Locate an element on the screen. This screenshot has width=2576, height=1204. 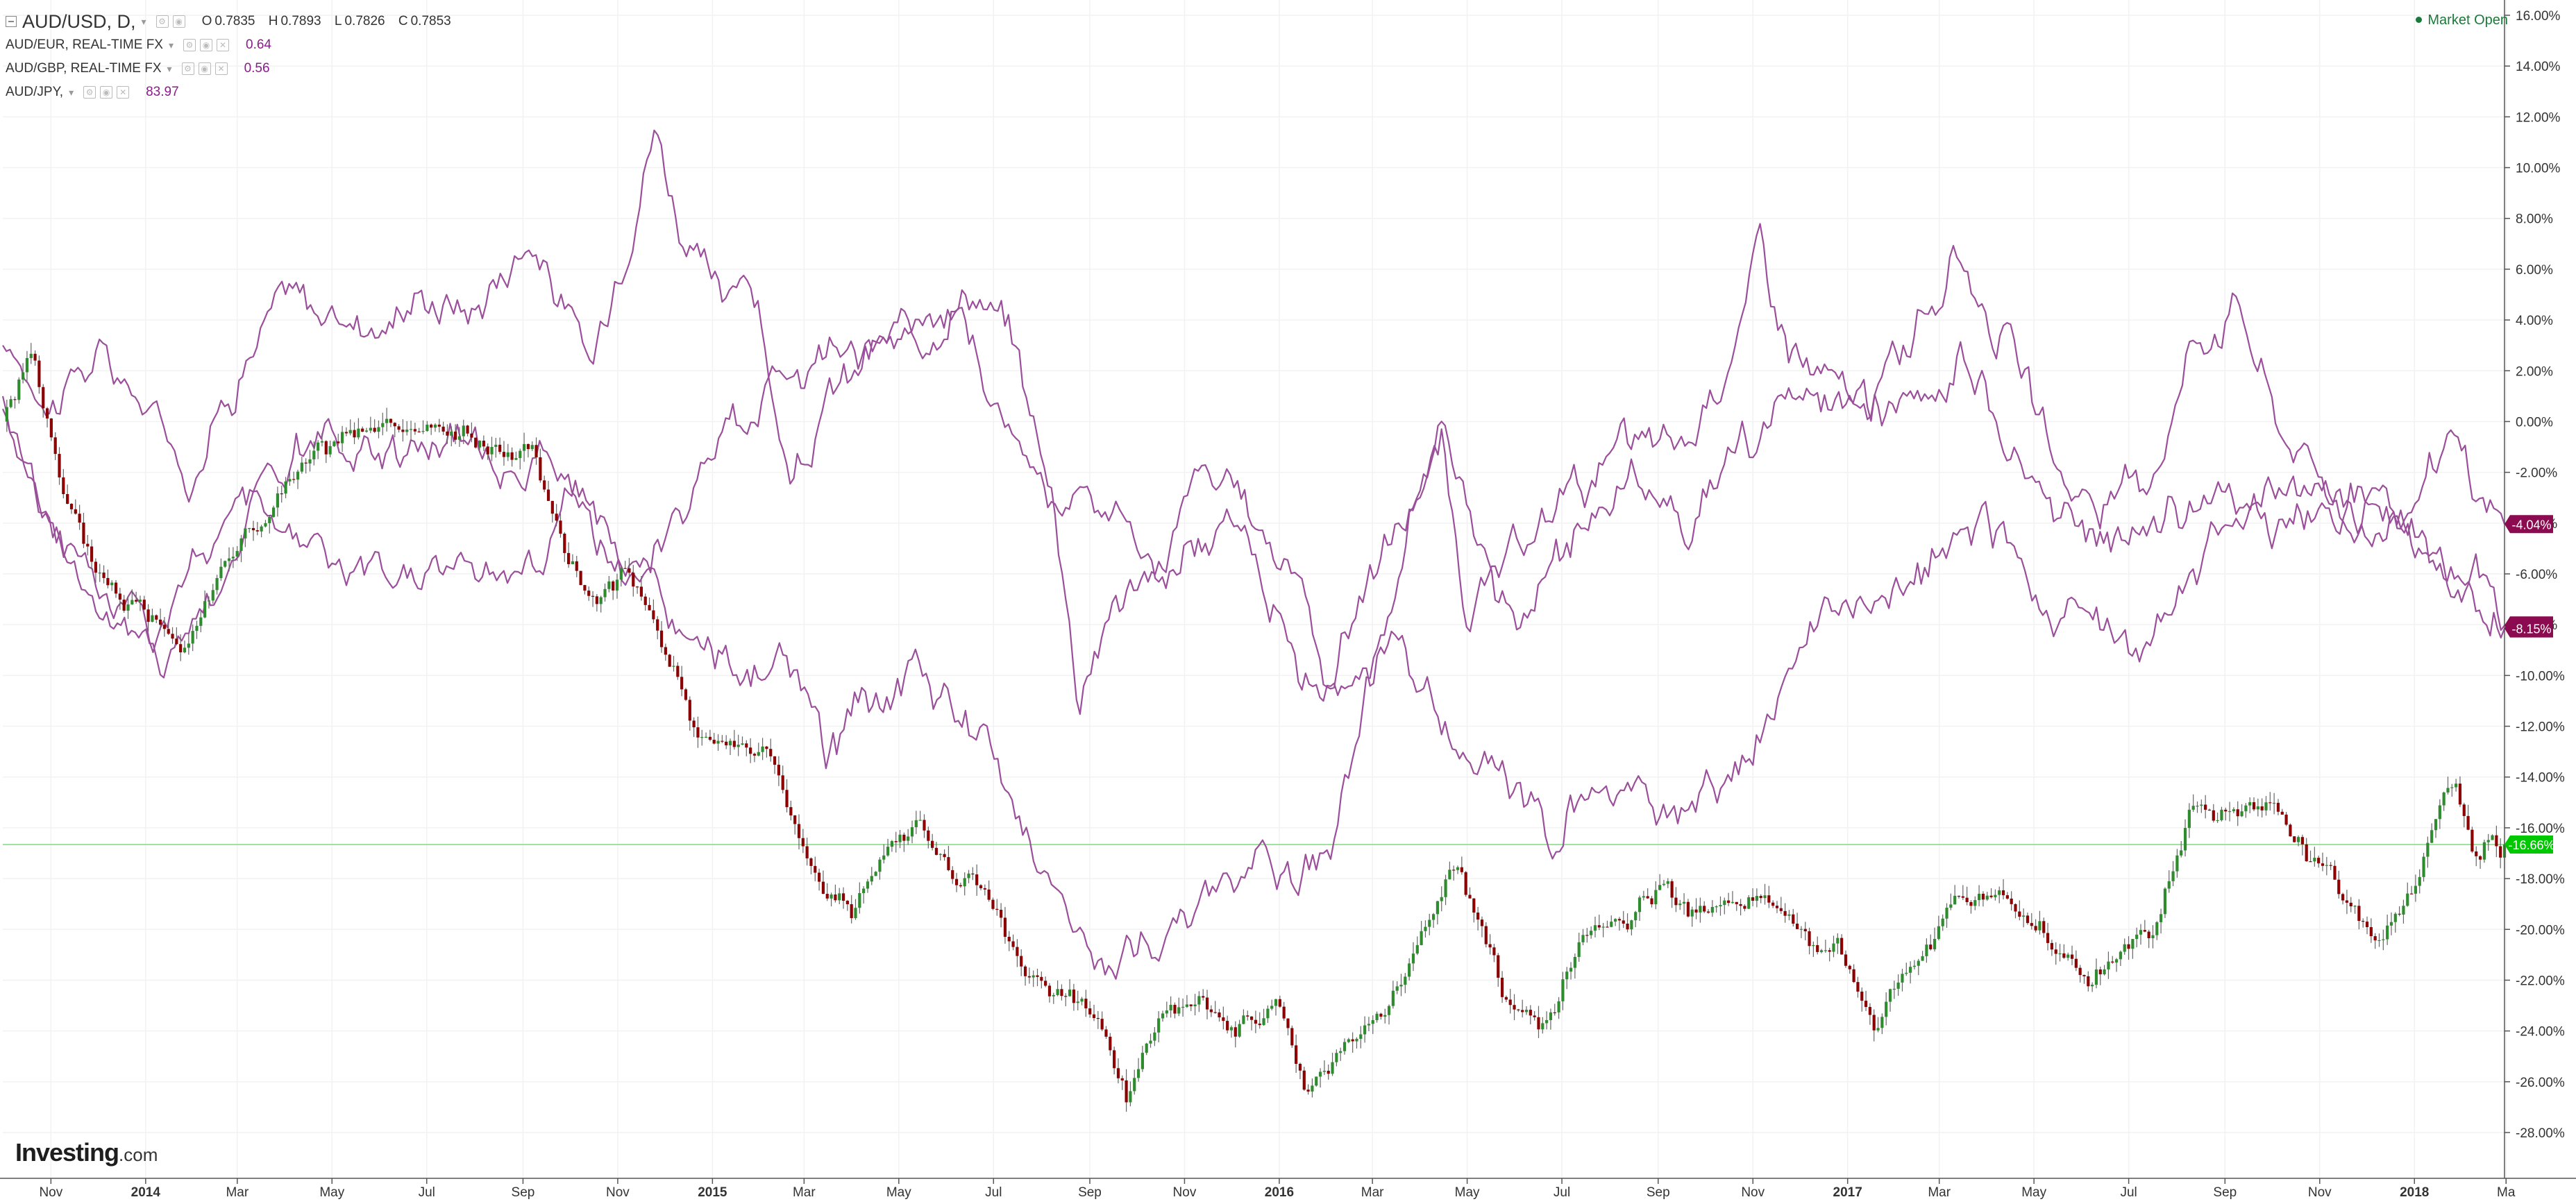
overlay-symbol: AUD/JPY, is located at coordinates (35, 92).